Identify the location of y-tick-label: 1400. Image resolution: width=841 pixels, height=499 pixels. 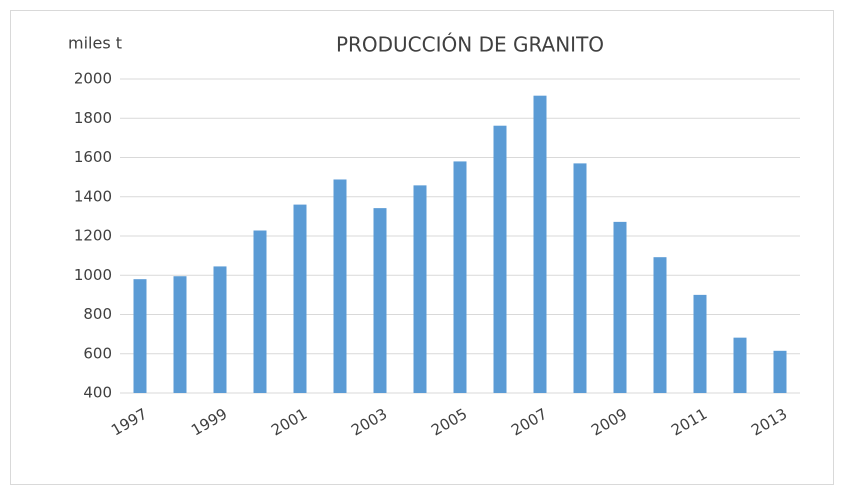
(93, 196).